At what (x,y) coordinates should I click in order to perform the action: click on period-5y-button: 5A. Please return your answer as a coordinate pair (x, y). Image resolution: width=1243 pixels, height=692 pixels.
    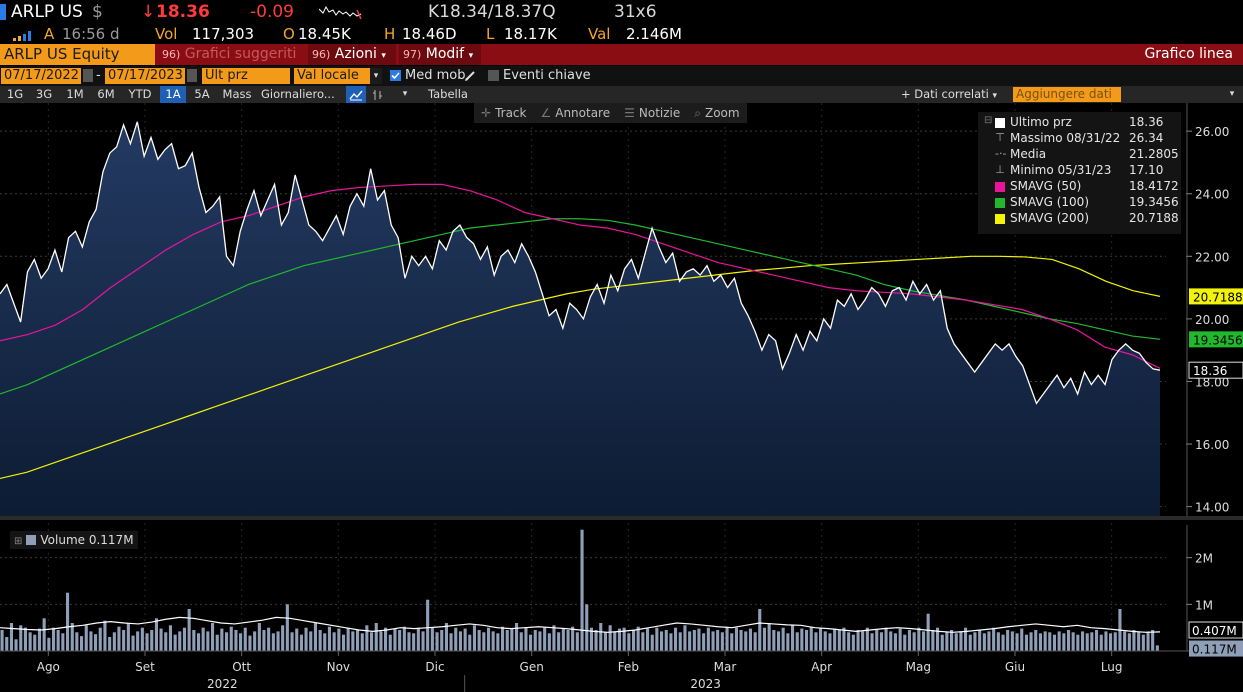
    Looking at the image, I should click on (202, 94).